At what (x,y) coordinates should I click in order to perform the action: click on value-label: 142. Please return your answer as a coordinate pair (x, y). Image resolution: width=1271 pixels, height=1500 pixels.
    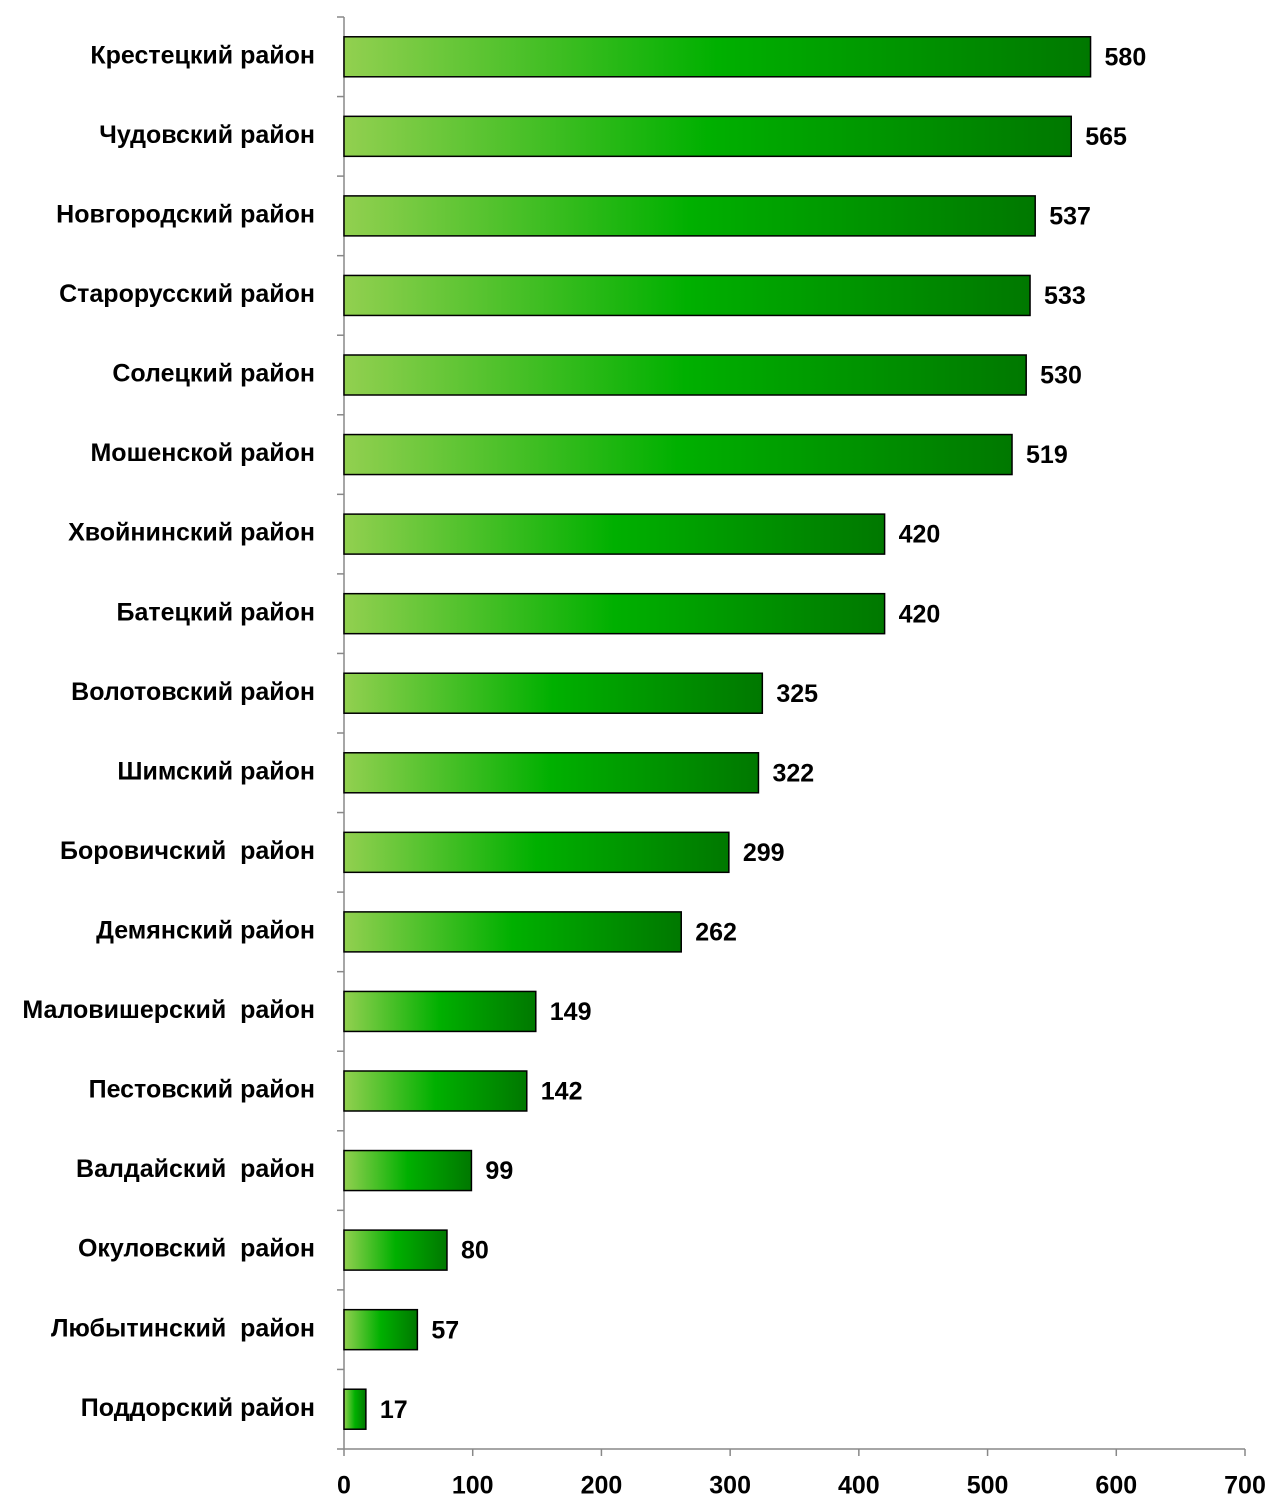
    Looking at the image, I should click on (562, 1092).